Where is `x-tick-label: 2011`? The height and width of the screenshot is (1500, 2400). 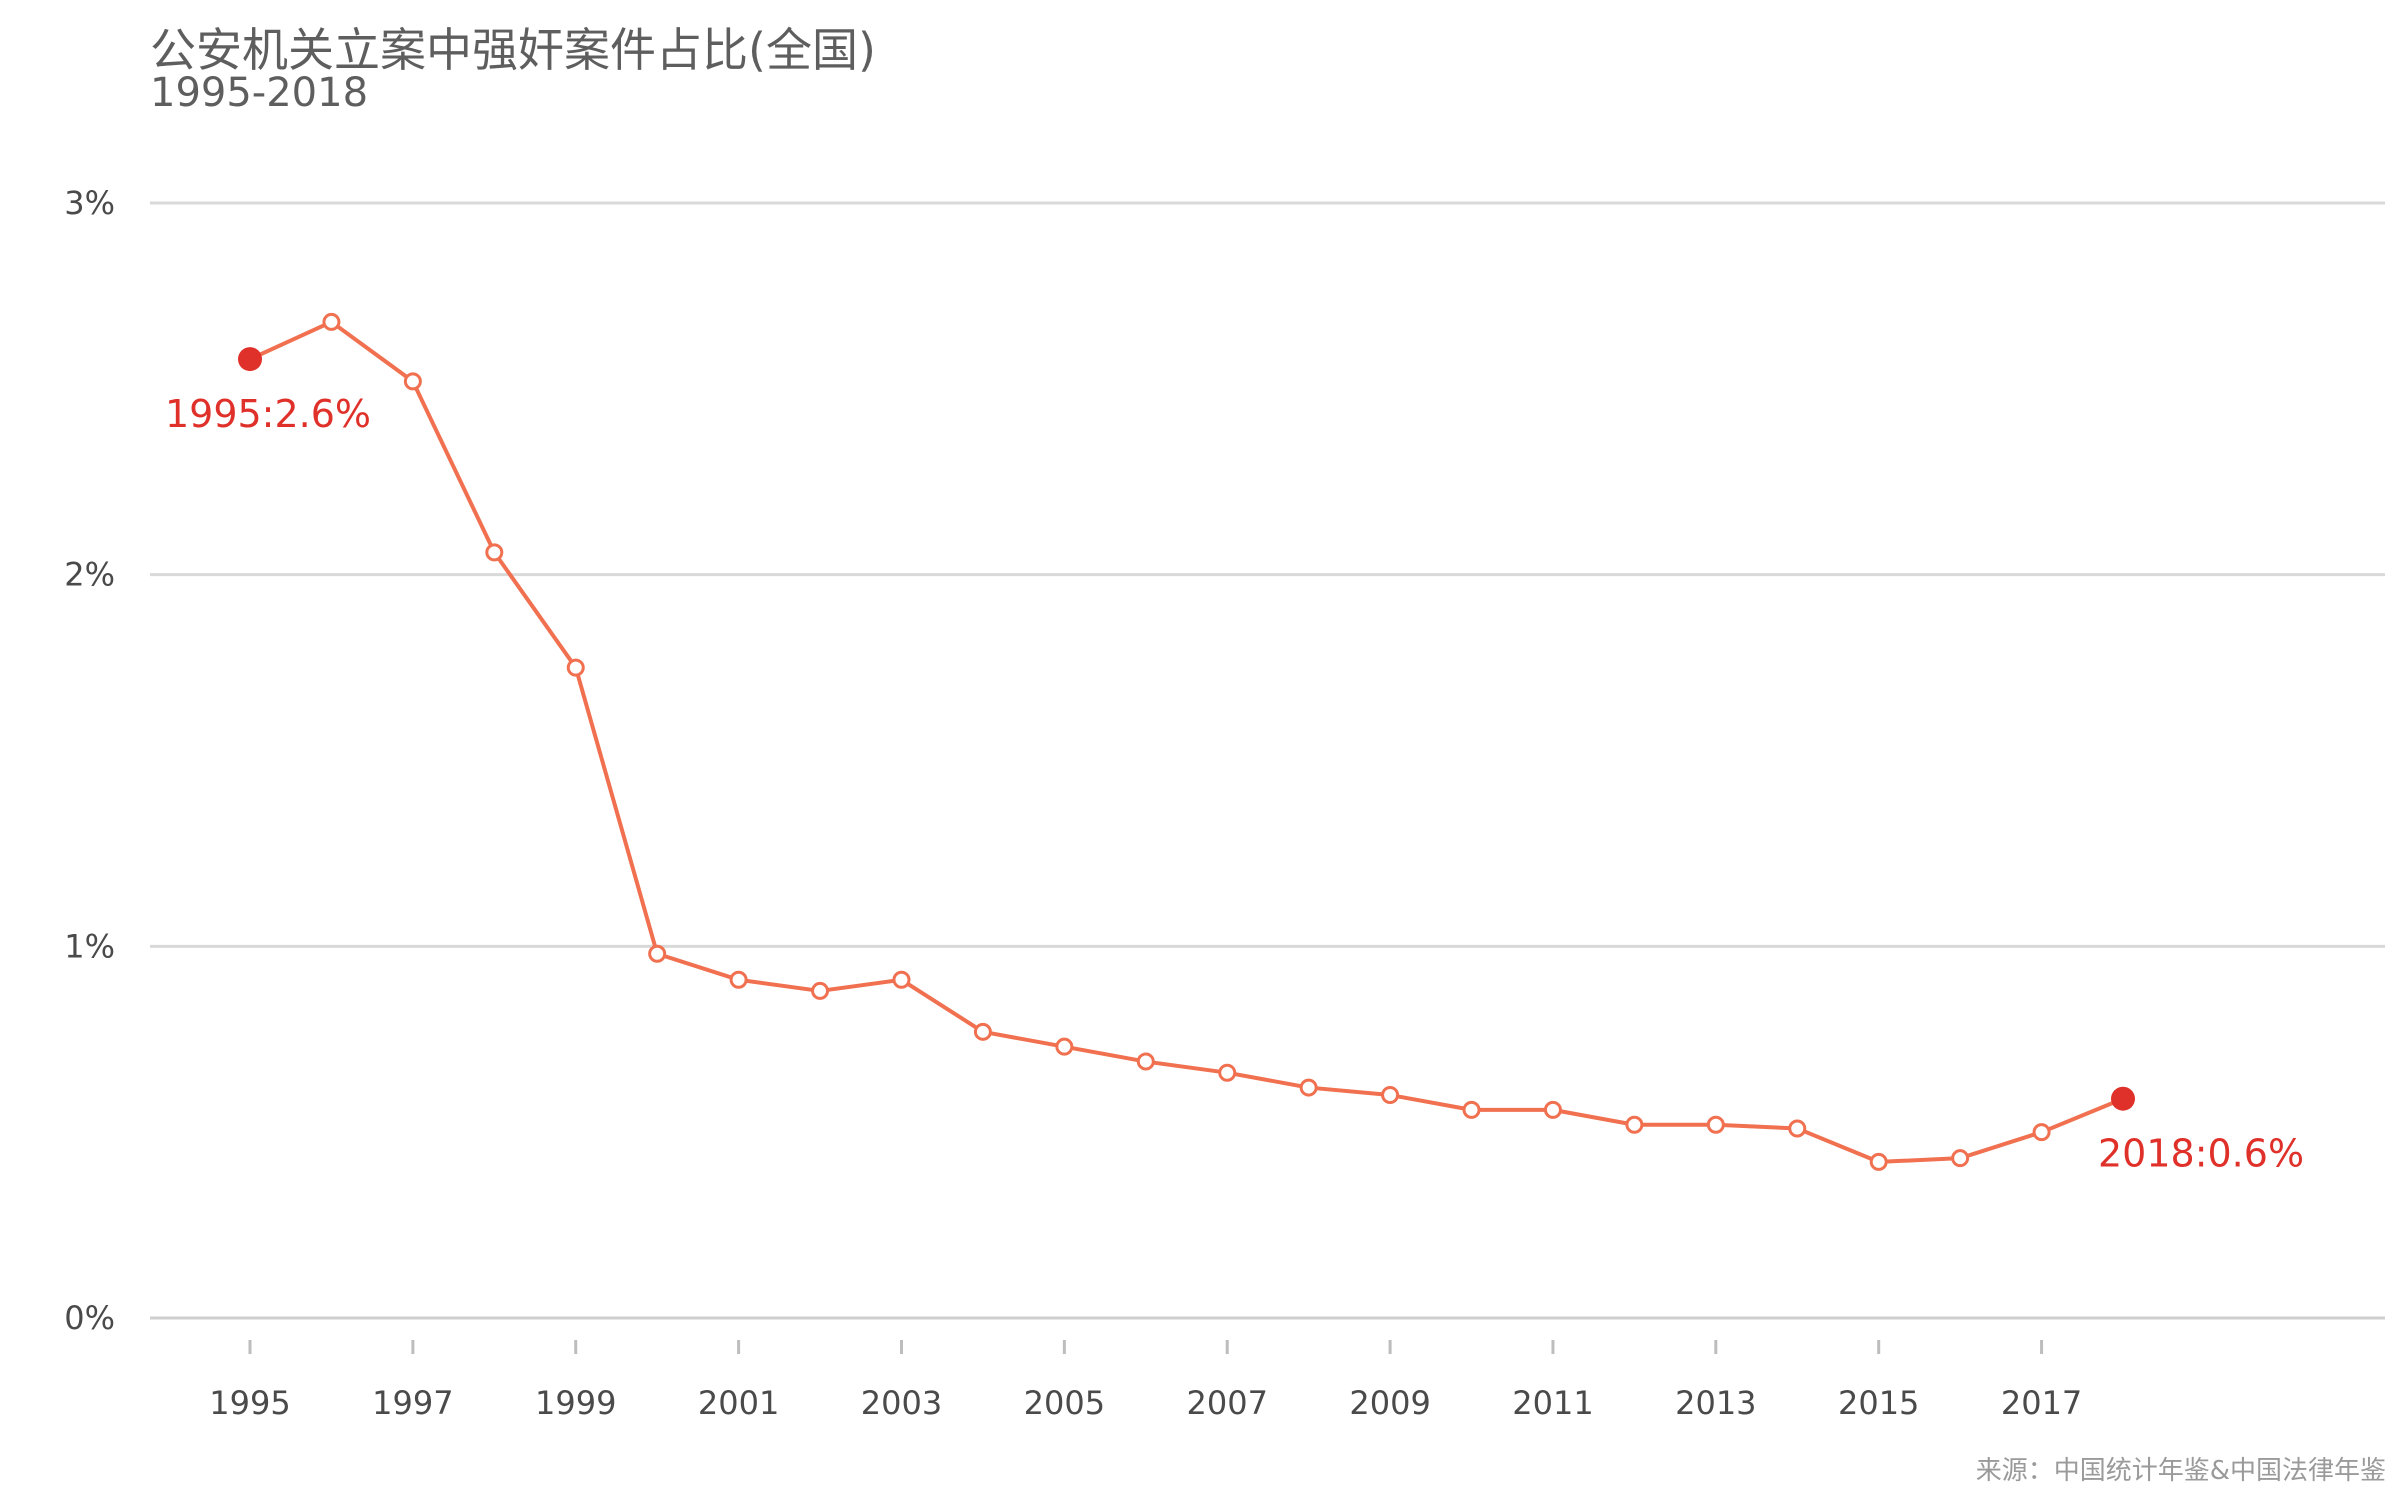 x-tick-label: 2011 is located at coordinates (1552, 1403).